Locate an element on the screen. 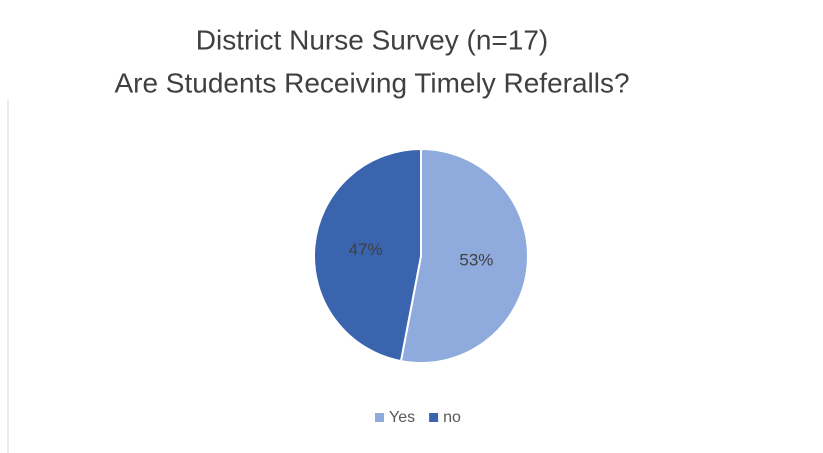 The width and height of the screenshot is (823, 453). legend-label: Yes is located at coordinates (402, 417).